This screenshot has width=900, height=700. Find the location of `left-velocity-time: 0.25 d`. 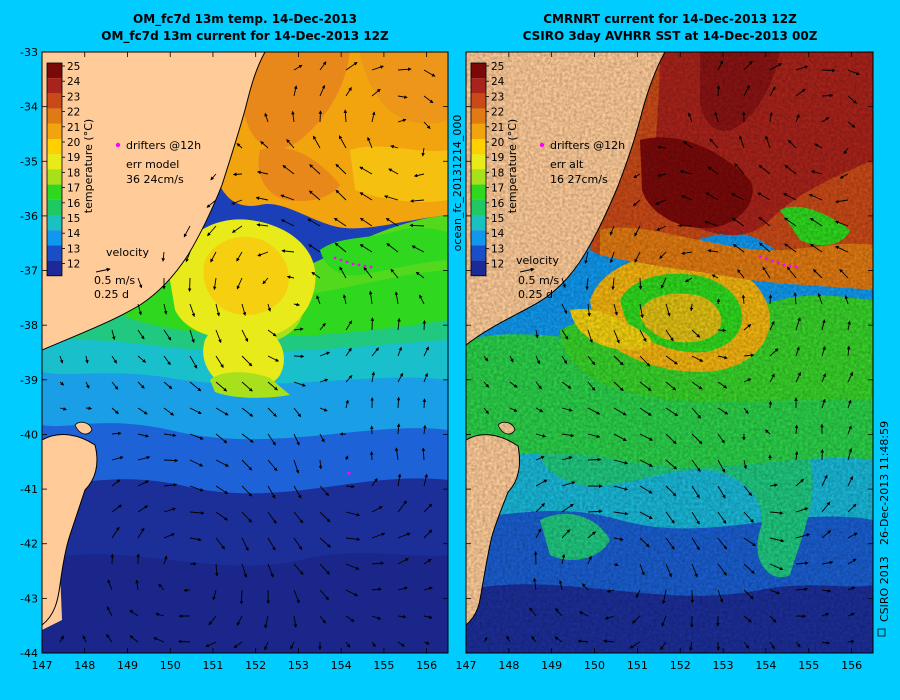

left-velocity-time: 0.25 d is located at coordinates (111, 294).